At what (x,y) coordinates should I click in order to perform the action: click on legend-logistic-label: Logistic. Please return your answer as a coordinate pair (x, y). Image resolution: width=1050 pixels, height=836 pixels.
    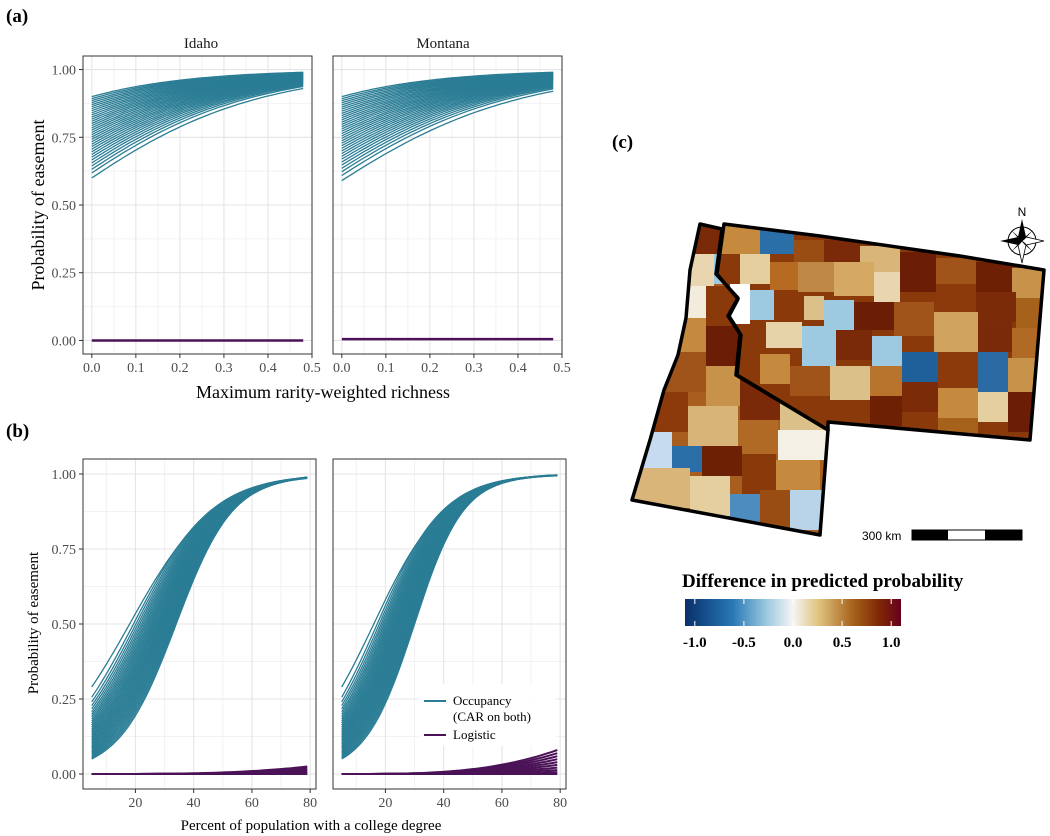
    Looking at the image, I should click on (474, 734).